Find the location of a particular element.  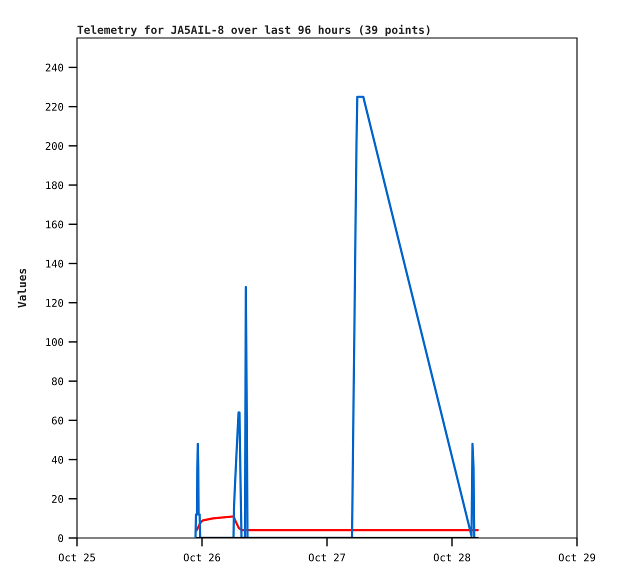

y-axis-title: Values is located at coordinates (22, 288).